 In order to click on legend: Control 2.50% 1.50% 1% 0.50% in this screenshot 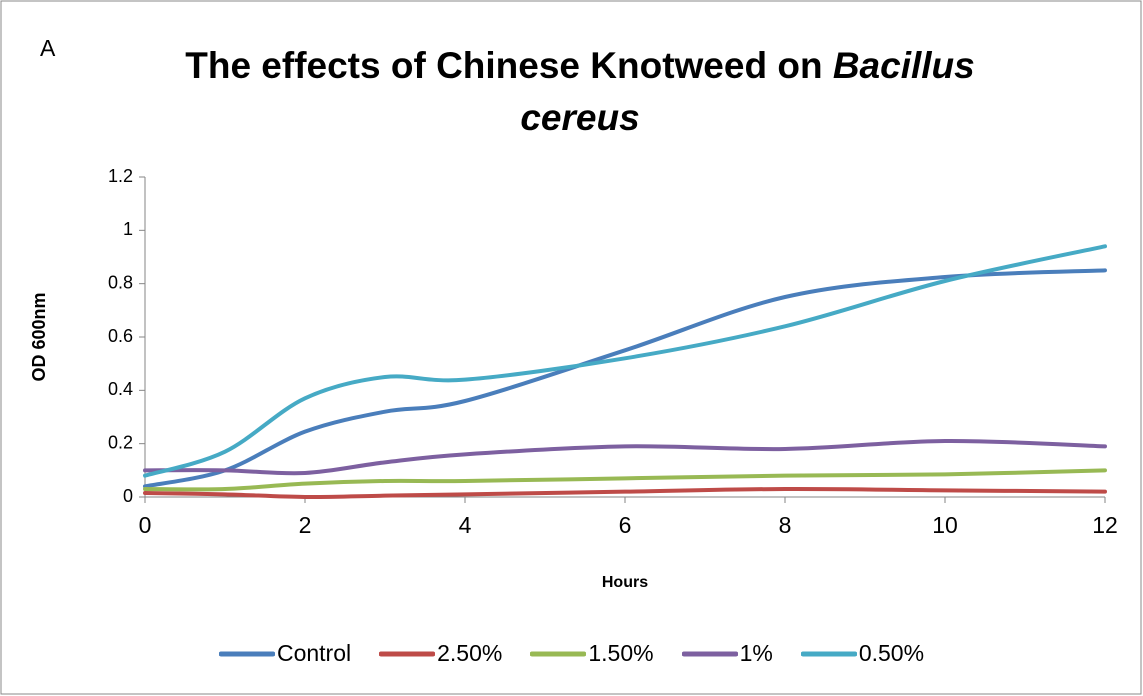, I will do `click(571, 653)`.